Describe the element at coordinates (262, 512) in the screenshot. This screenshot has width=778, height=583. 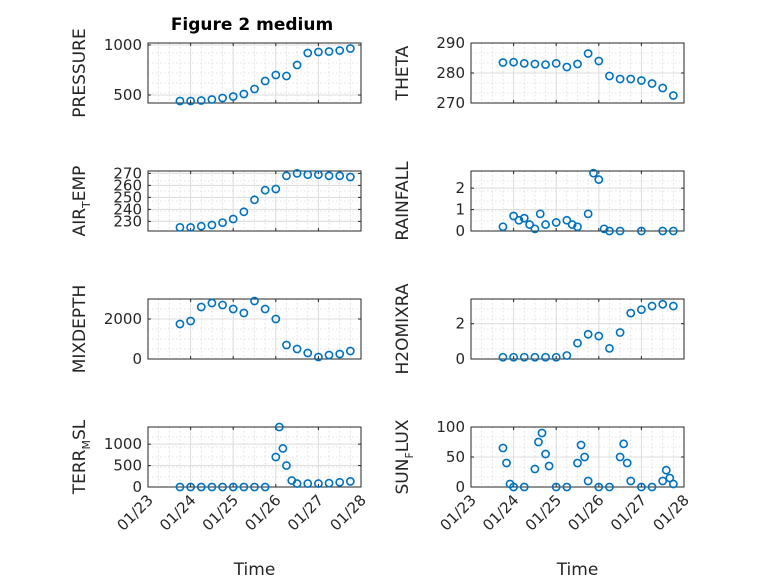
I see `x-tick-label: 01/26` at that location.